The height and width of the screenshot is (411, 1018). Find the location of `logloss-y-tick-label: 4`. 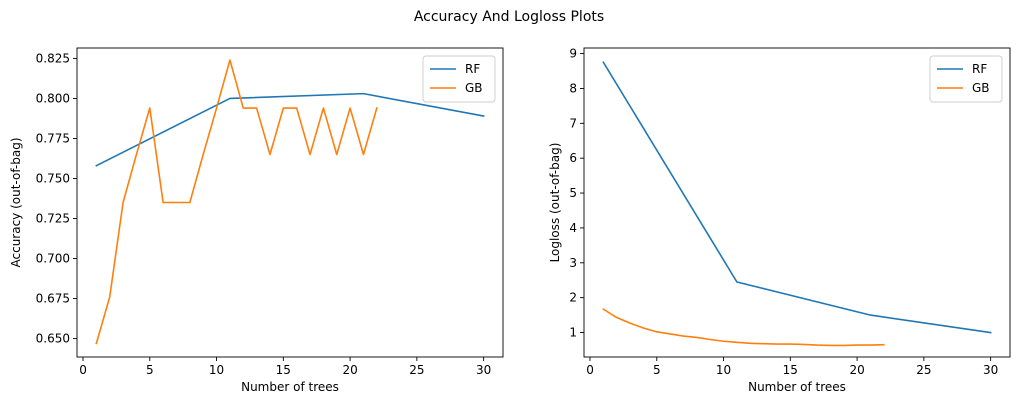

logloss-y-tick-label: 4 is located at coordinates (573, 228).